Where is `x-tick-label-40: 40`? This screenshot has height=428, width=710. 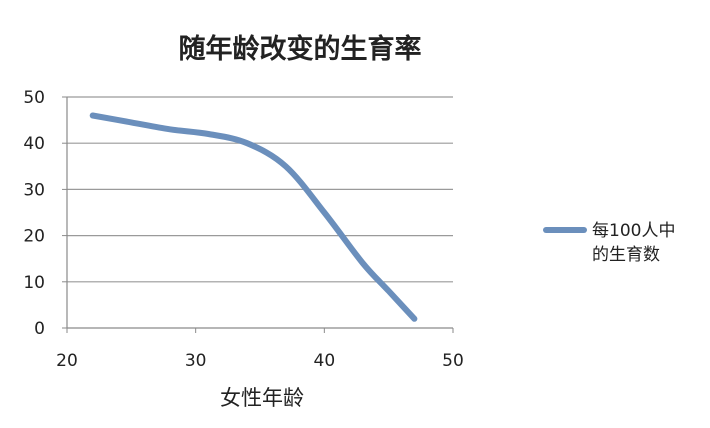
x-tick-label-40: 40 is located at coordinates (325, 361).